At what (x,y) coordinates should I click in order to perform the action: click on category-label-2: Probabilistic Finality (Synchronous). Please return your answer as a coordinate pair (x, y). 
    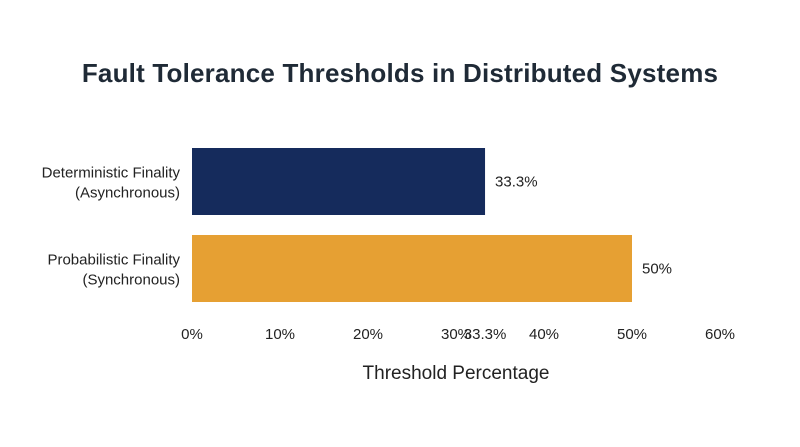
    Looking at the image, I should click on (113, 270).